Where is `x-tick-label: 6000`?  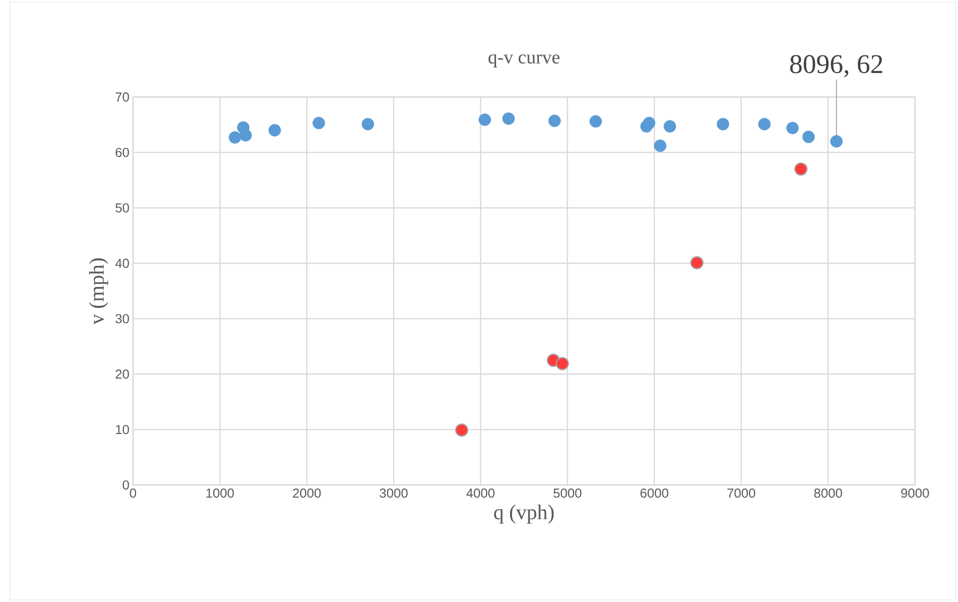
x-tick-label: 6000 is located at coordinates (654, 493).